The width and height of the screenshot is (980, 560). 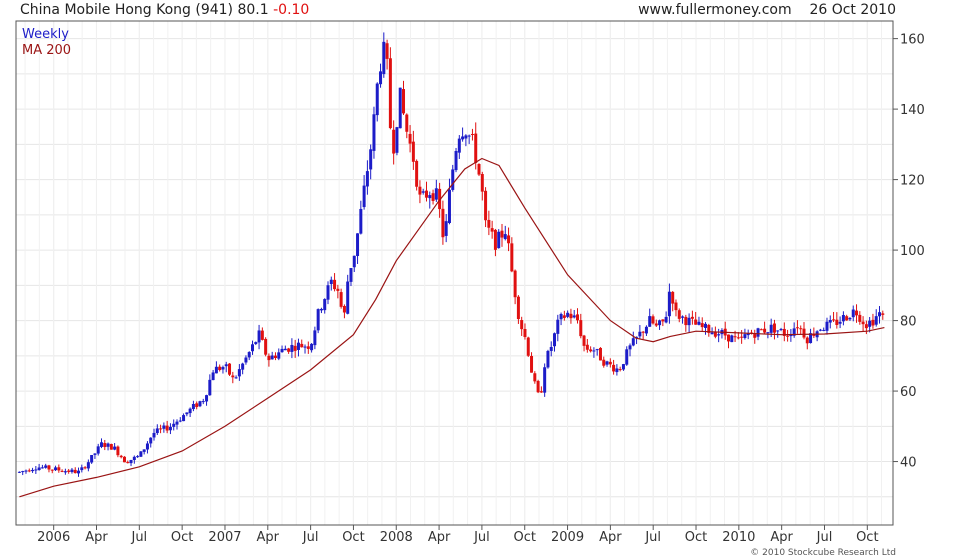 What do you see at coordinates (715, 10) in the screenshot?
I see `site-link: www.fullermoney.com` at bounding box center [715, 10].